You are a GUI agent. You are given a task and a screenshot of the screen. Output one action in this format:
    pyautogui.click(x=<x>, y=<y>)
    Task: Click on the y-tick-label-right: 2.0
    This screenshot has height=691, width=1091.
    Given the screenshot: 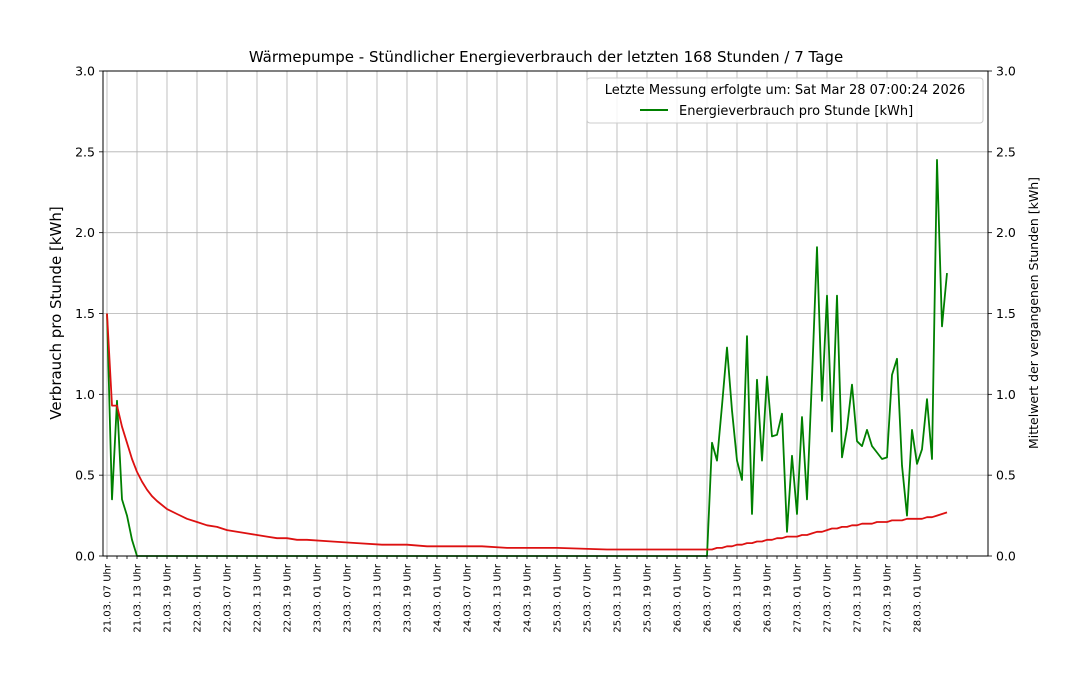 What is the action you would take?
    pyautogui.click(x=1006, y=232)
    